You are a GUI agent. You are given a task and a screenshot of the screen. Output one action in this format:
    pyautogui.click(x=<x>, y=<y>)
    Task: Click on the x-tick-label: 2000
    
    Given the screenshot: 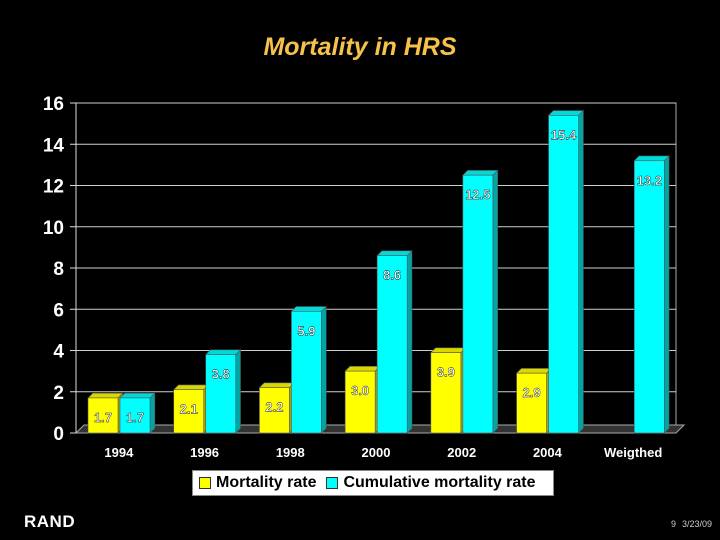 What is the action you would take?
    pyautogui.click(x=376, y=452)
    